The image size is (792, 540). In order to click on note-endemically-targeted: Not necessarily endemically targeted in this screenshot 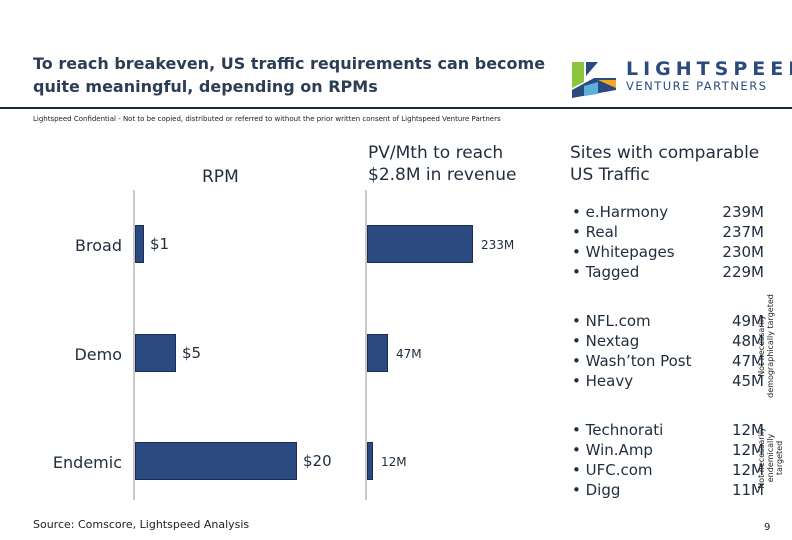, I will do `click(770, 458)`.